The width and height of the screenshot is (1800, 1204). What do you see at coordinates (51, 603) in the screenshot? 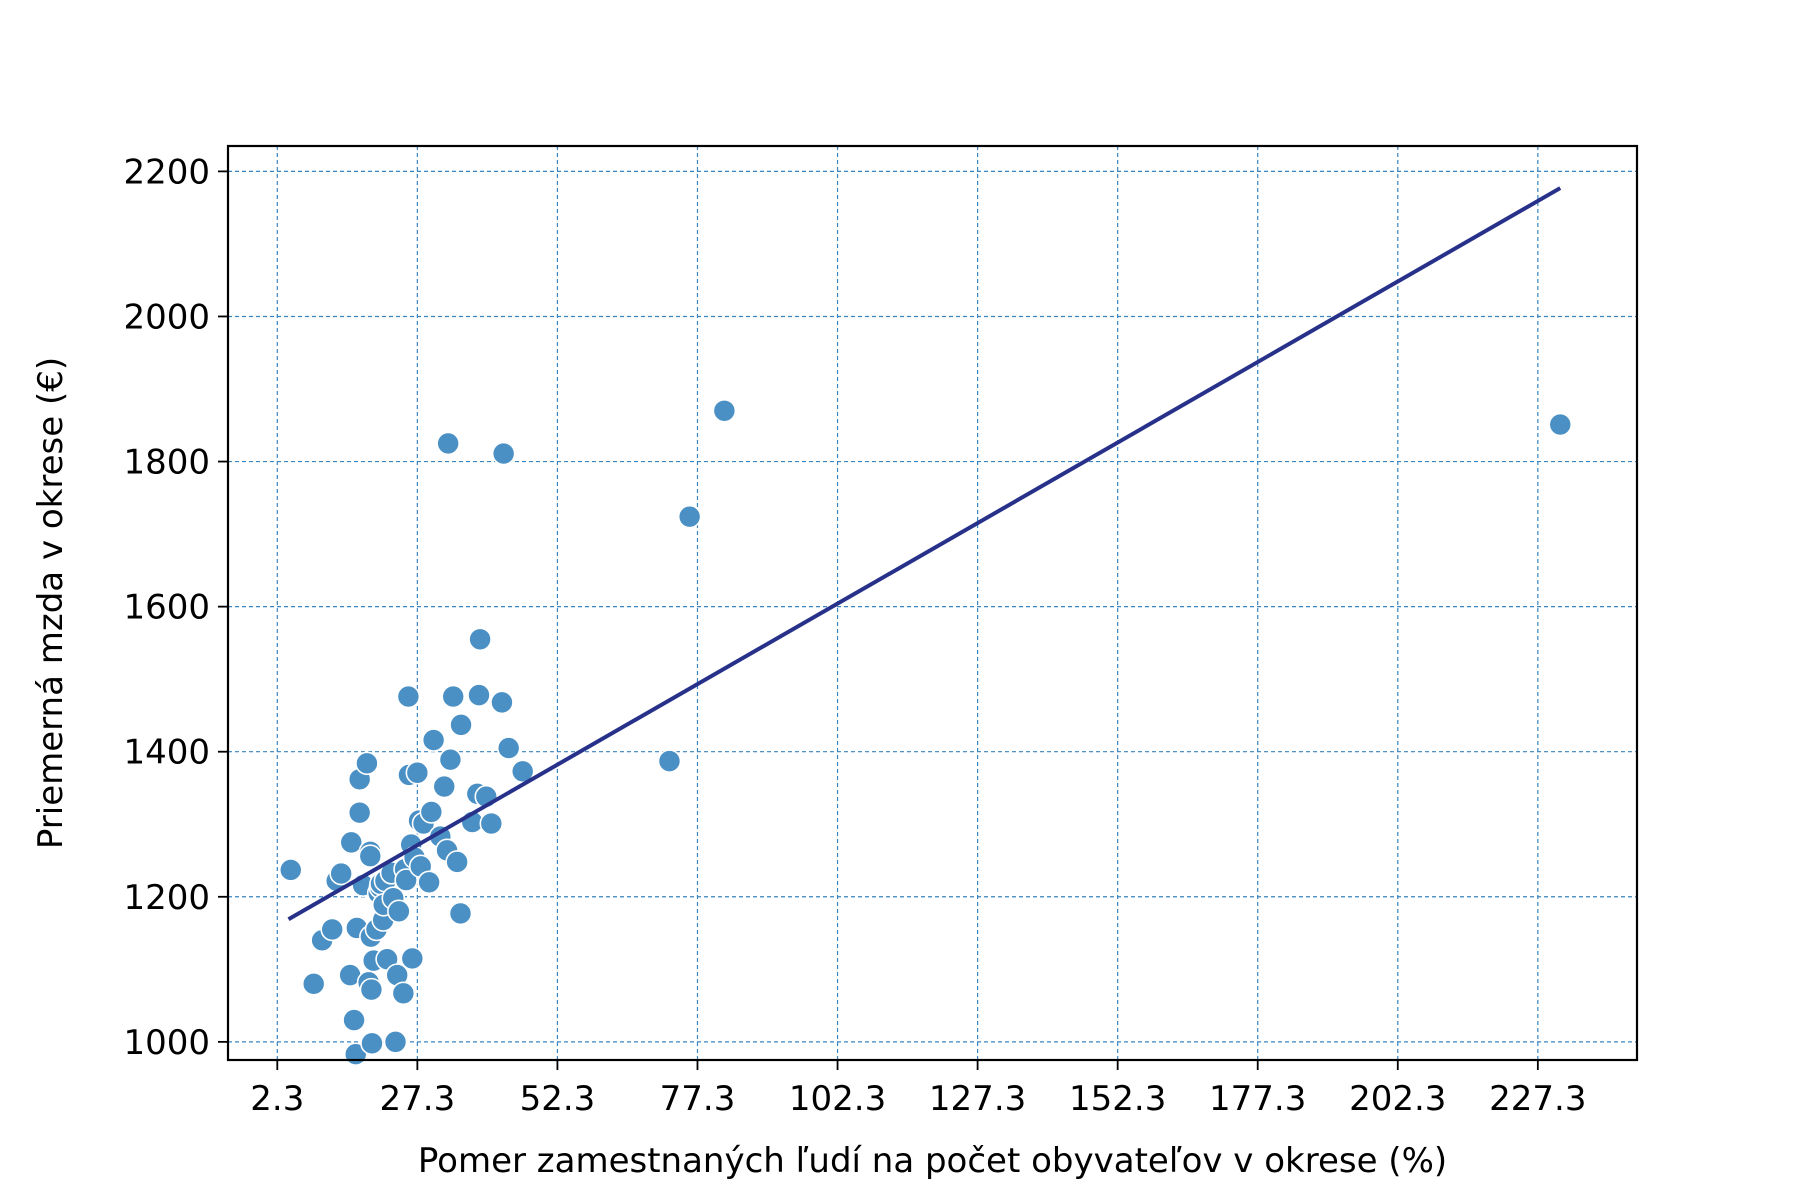
I see `y-axis-label: Priemerná mzda v okrese (€)` at bounding box center [51, 603].